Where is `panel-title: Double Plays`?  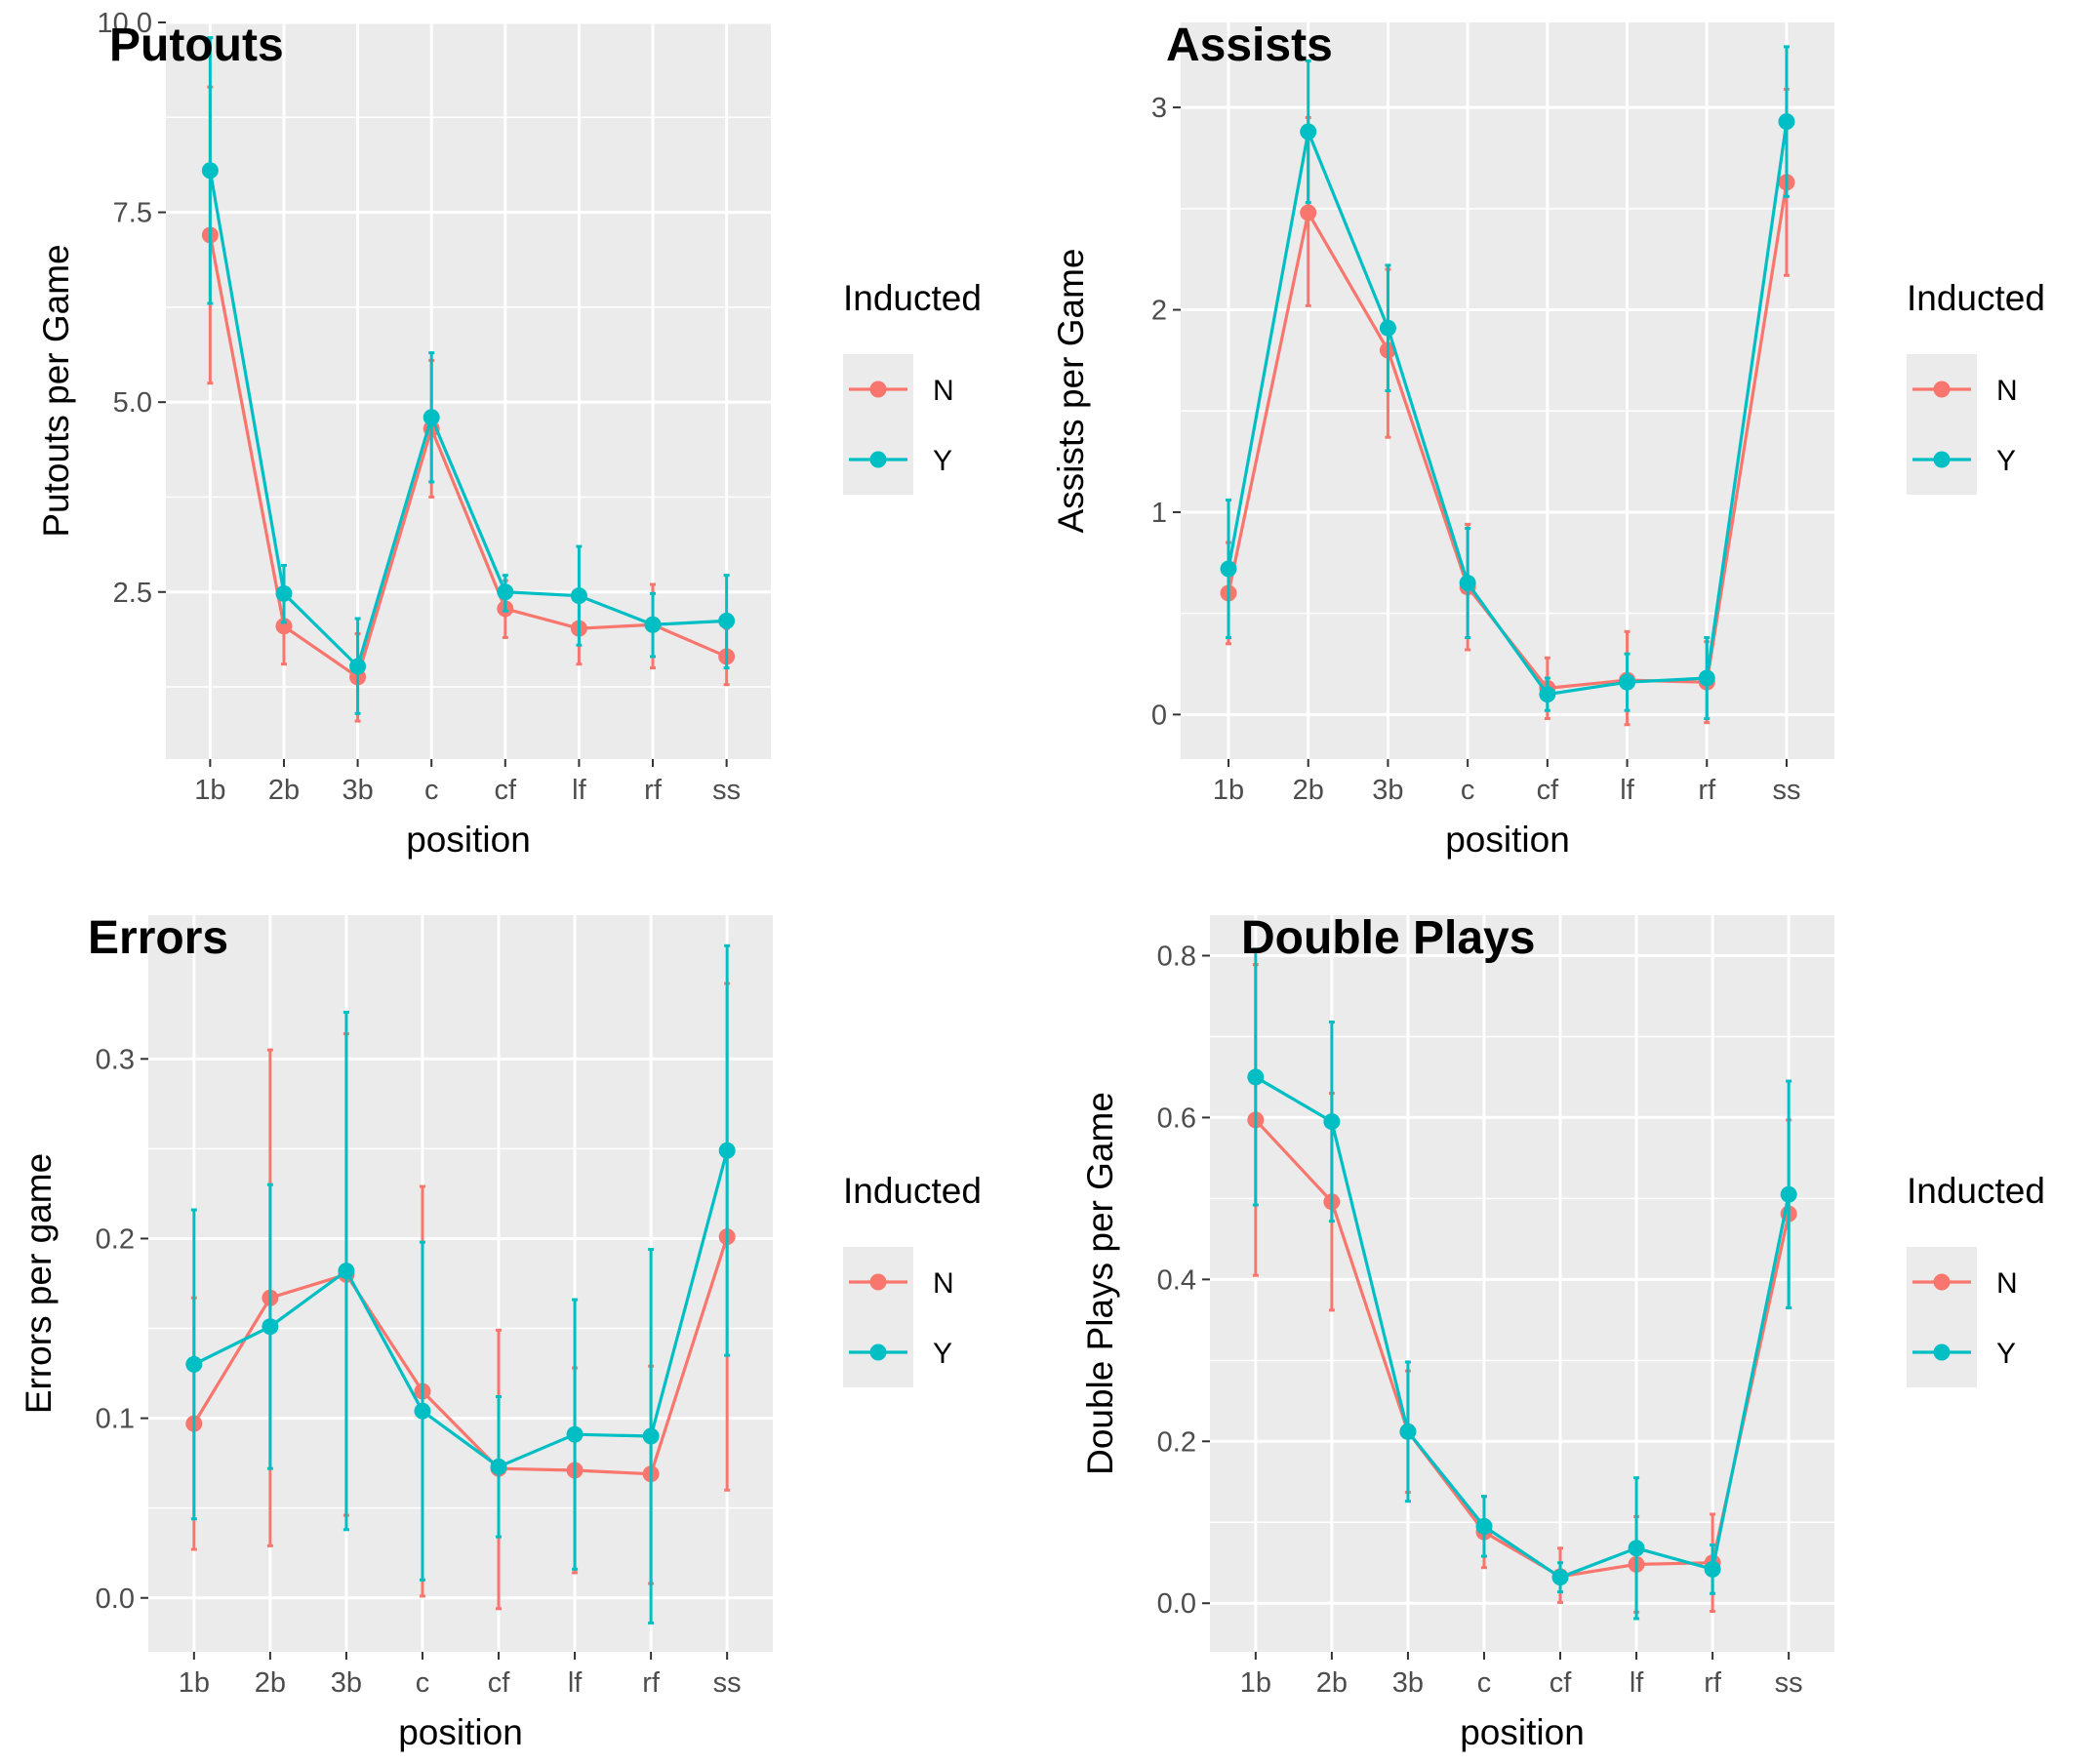
panel-title: Double Plays is located at coordinates (1388, 938).